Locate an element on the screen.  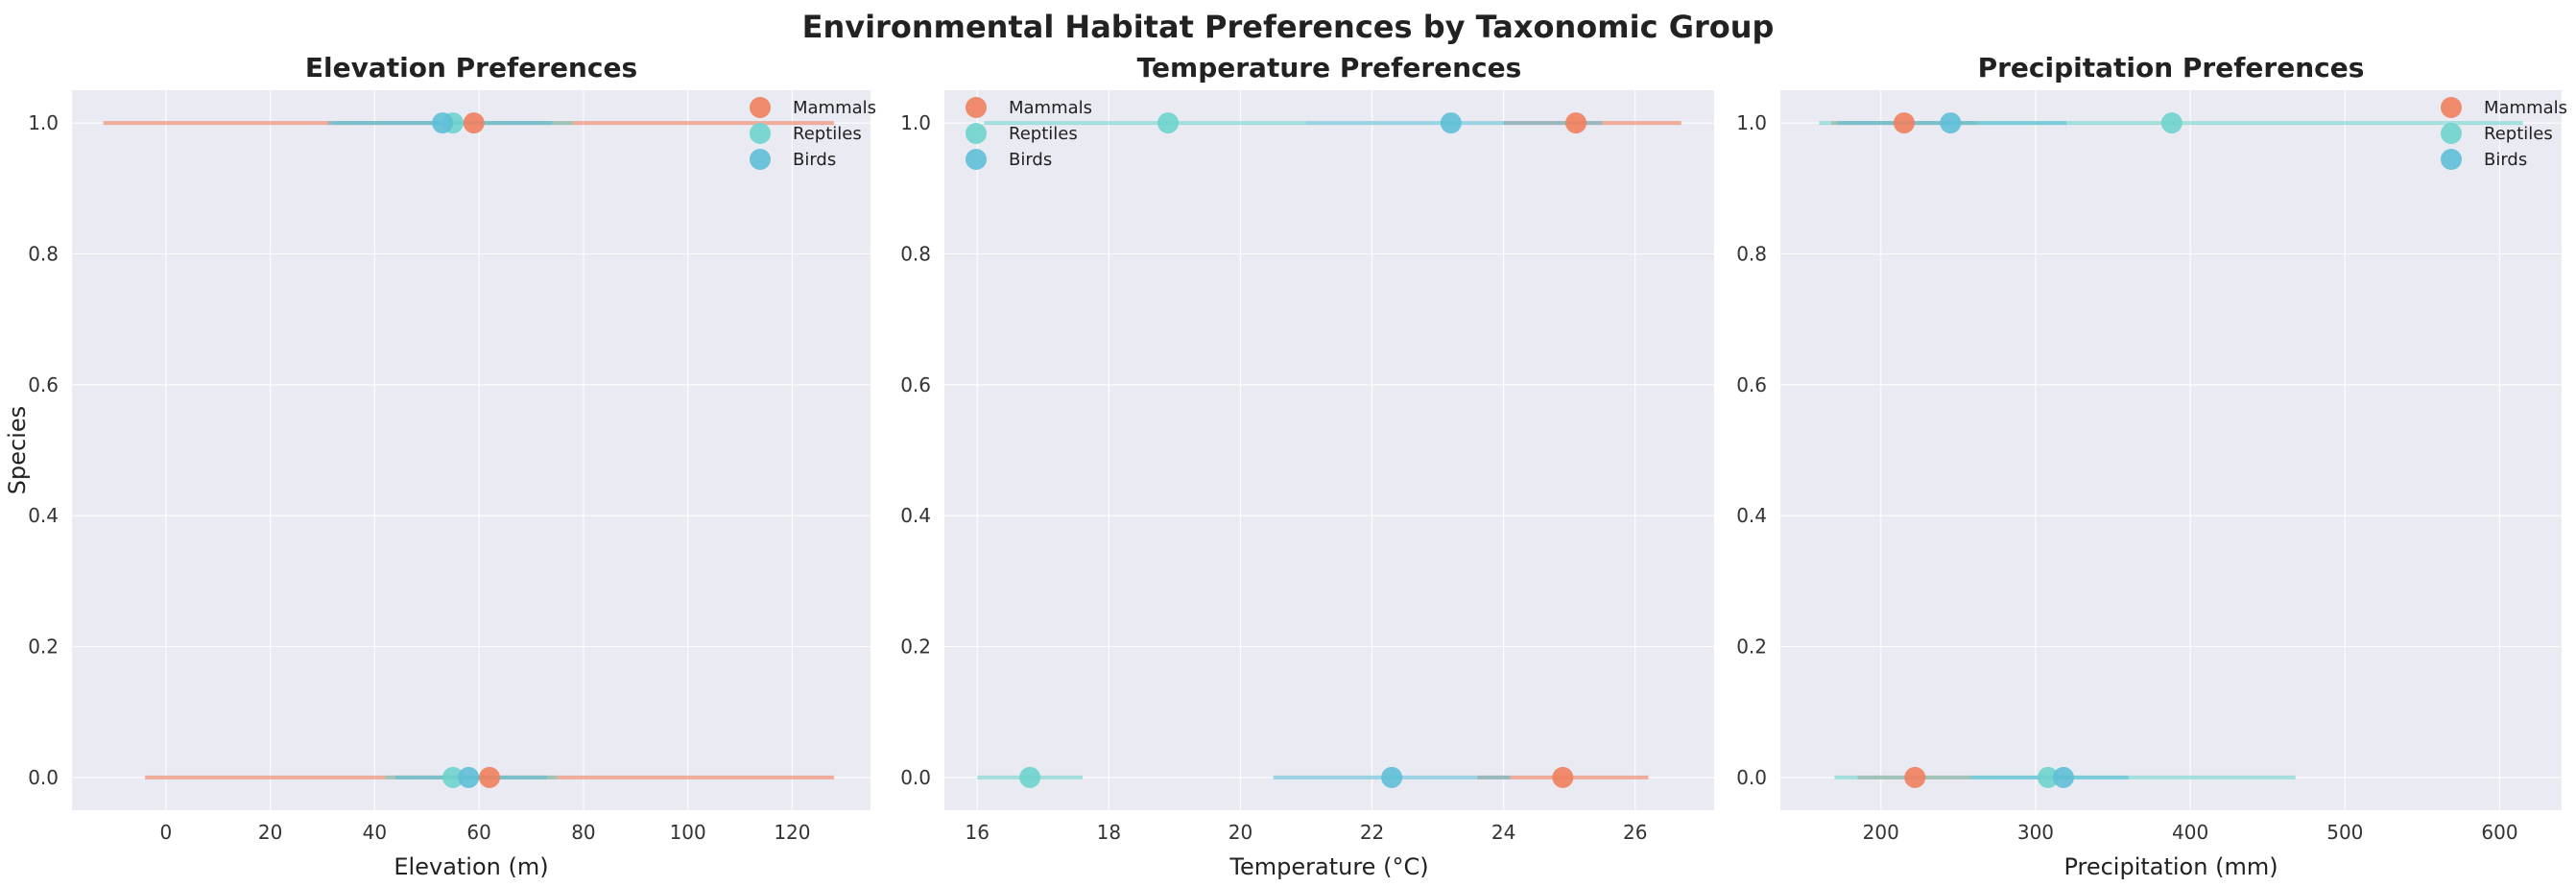
x-tick-label: 18 is located at coordinates (1109, 832).